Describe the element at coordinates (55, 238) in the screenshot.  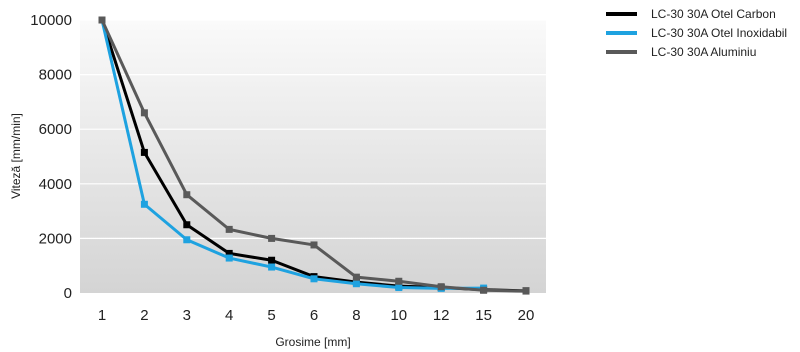
I see `y-tick-label: 2000` at that location.